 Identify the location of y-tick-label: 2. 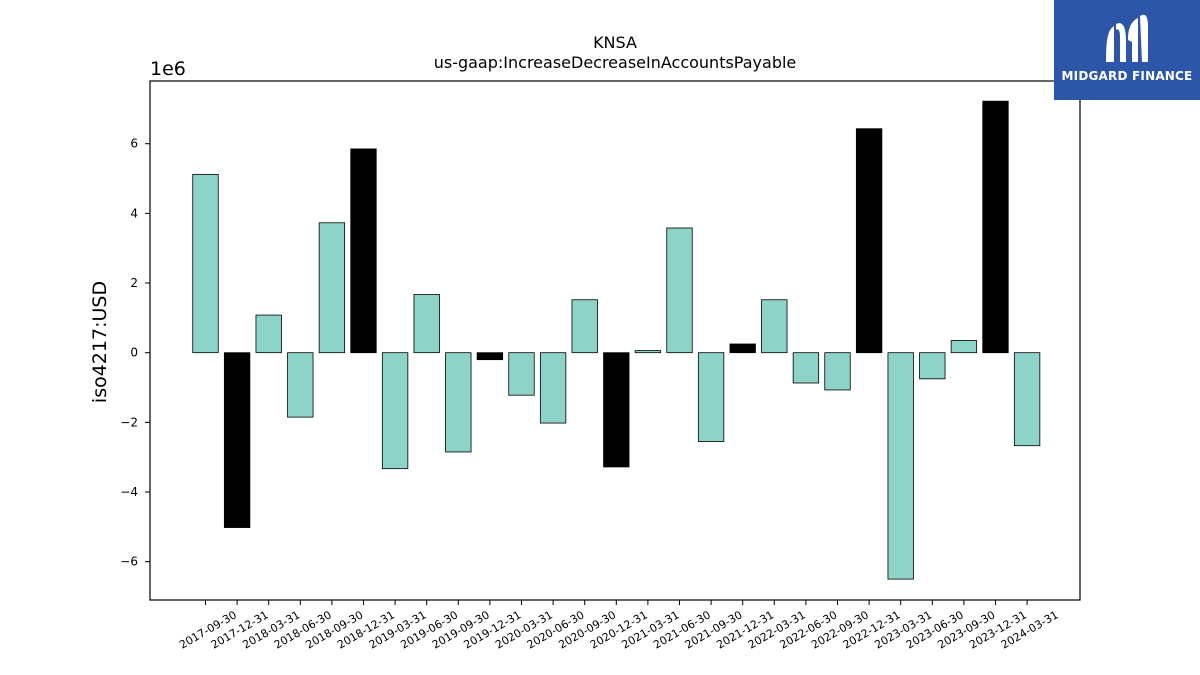
(134, 283).